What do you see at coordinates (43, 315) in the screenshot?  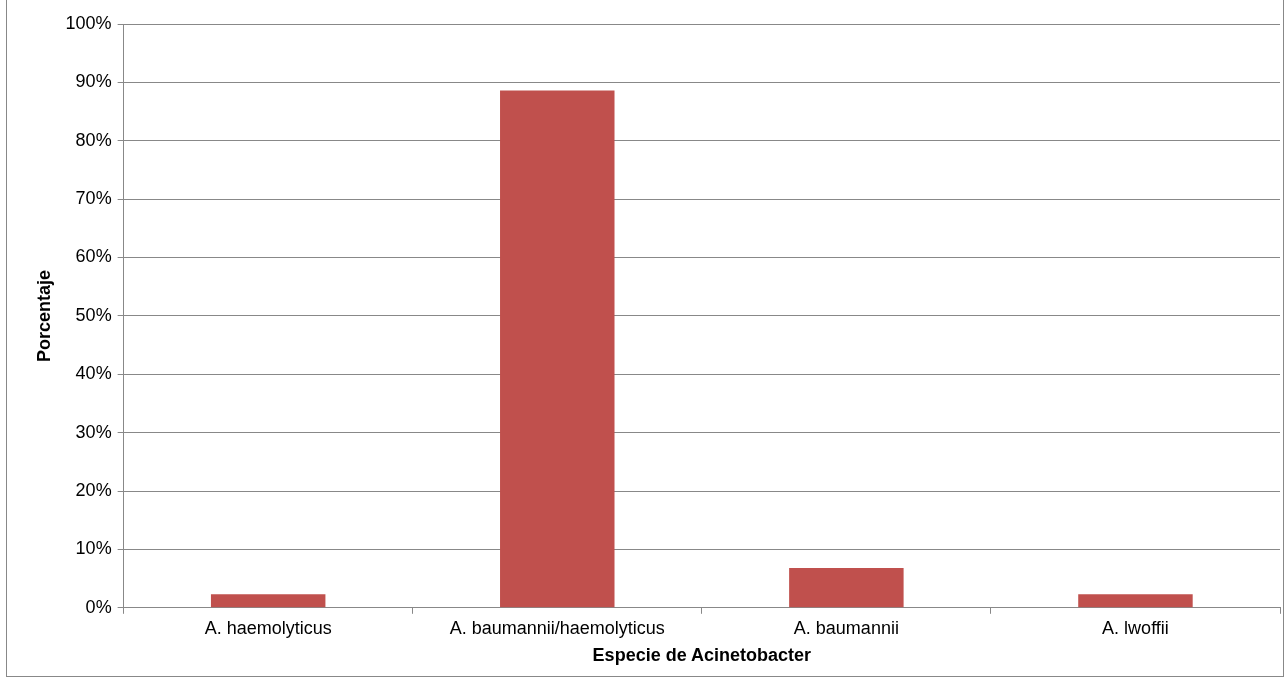 I see `y-axis-title: Porcentaje` at bounding box center [43, 315].